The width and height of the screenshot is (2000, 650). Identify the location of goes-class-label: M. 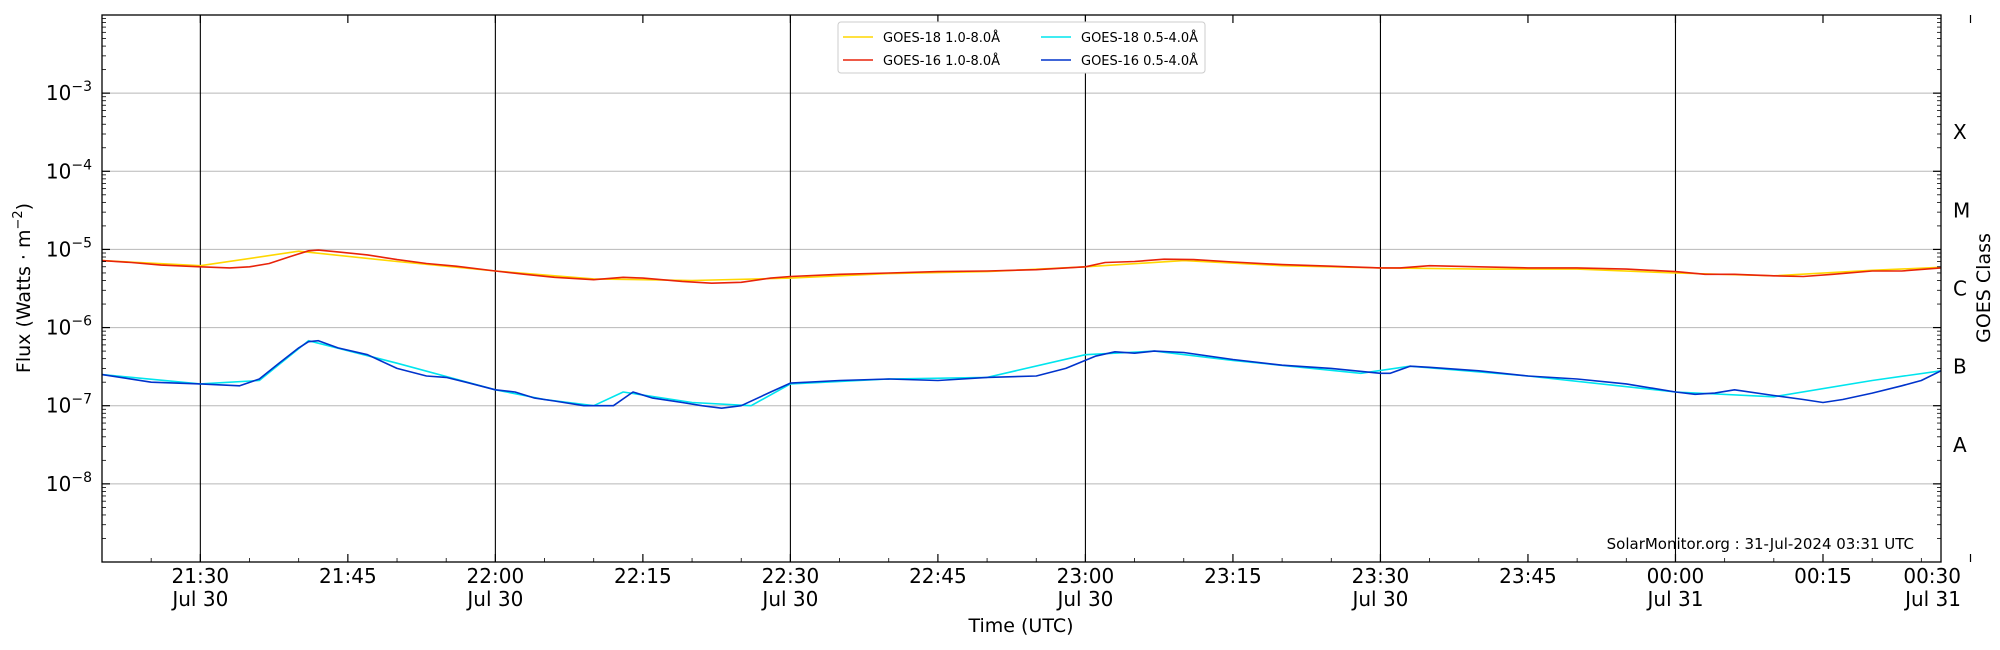
(1961, 210).